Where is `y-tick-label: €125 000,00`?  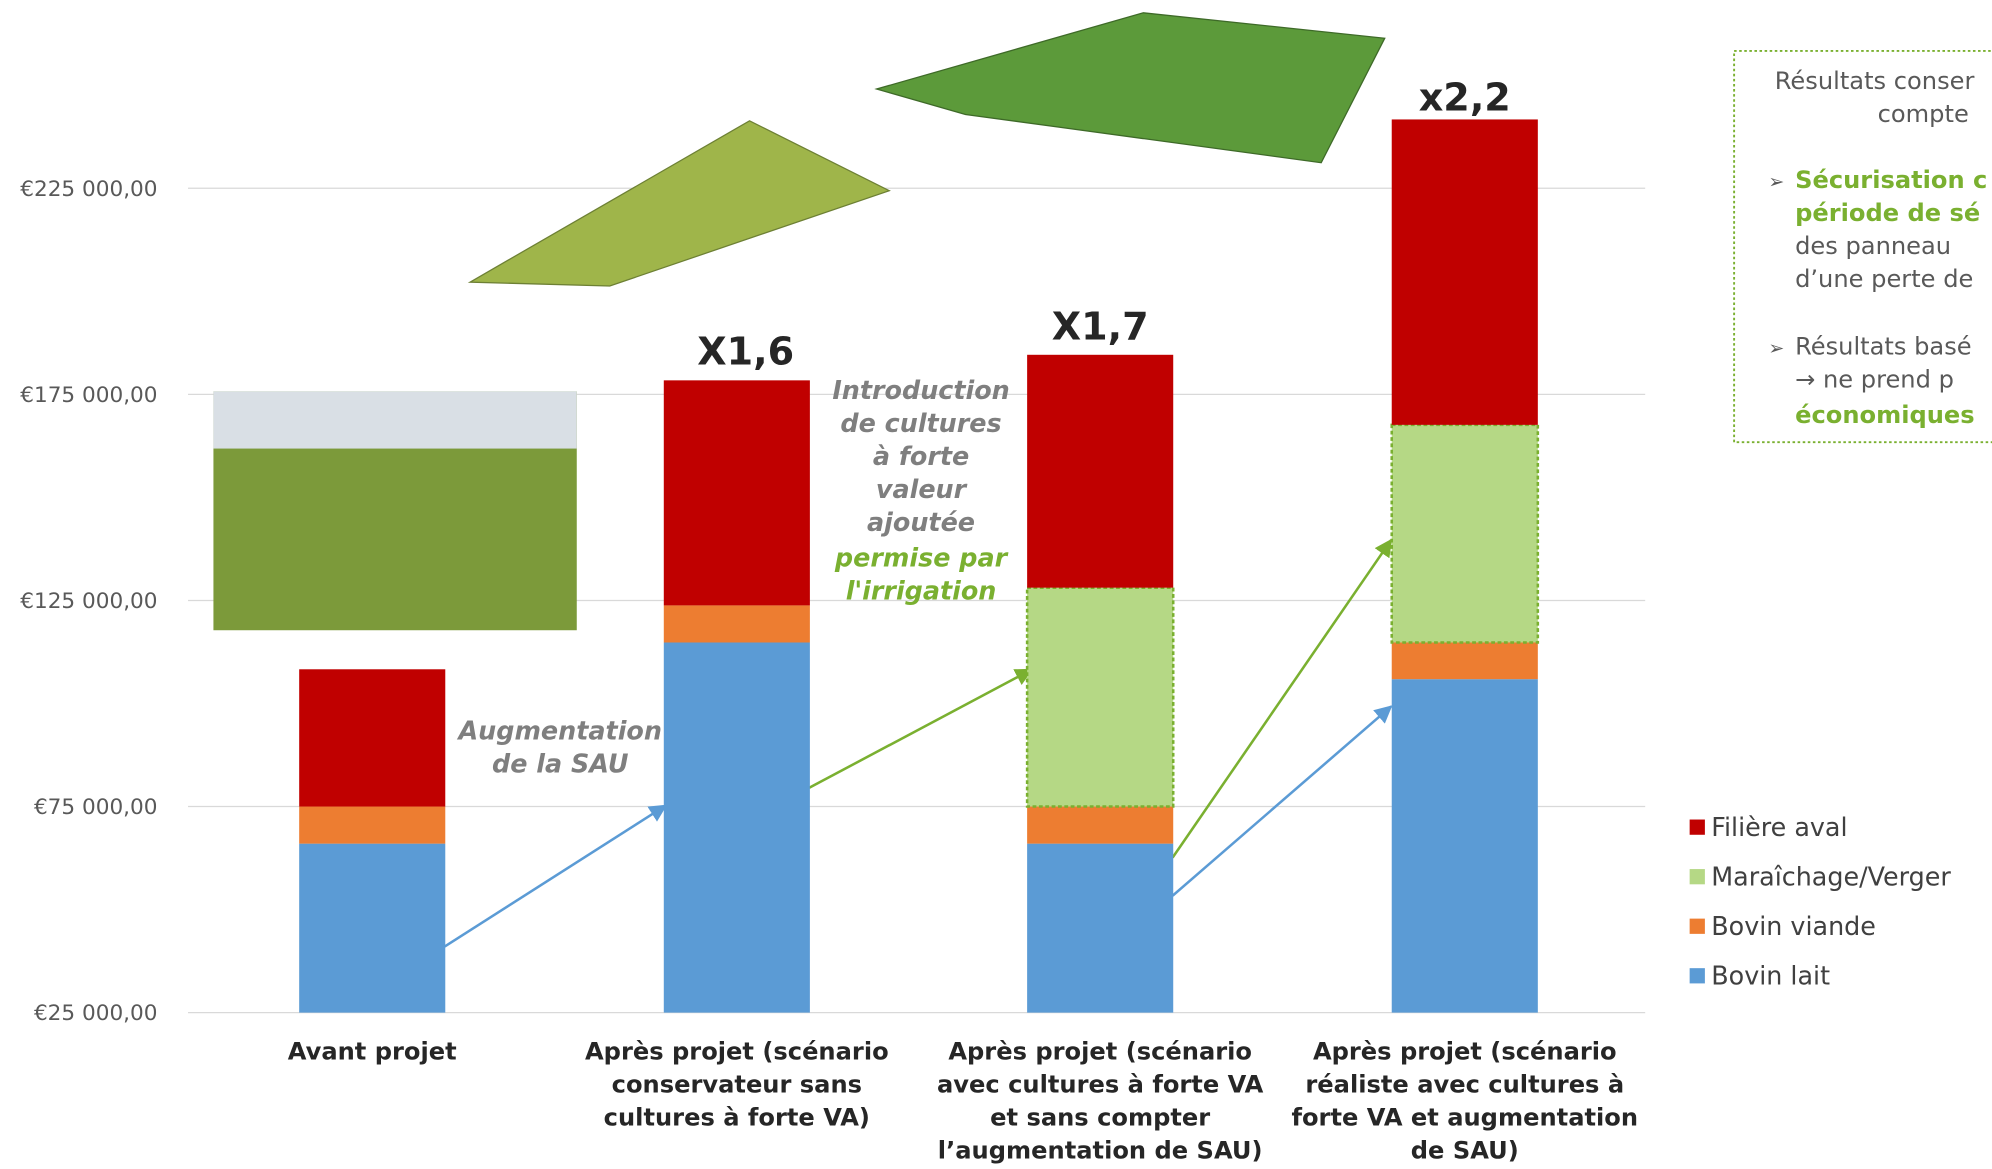
y-tick-label: €125 000,00 is located at coordinates (88, 601).